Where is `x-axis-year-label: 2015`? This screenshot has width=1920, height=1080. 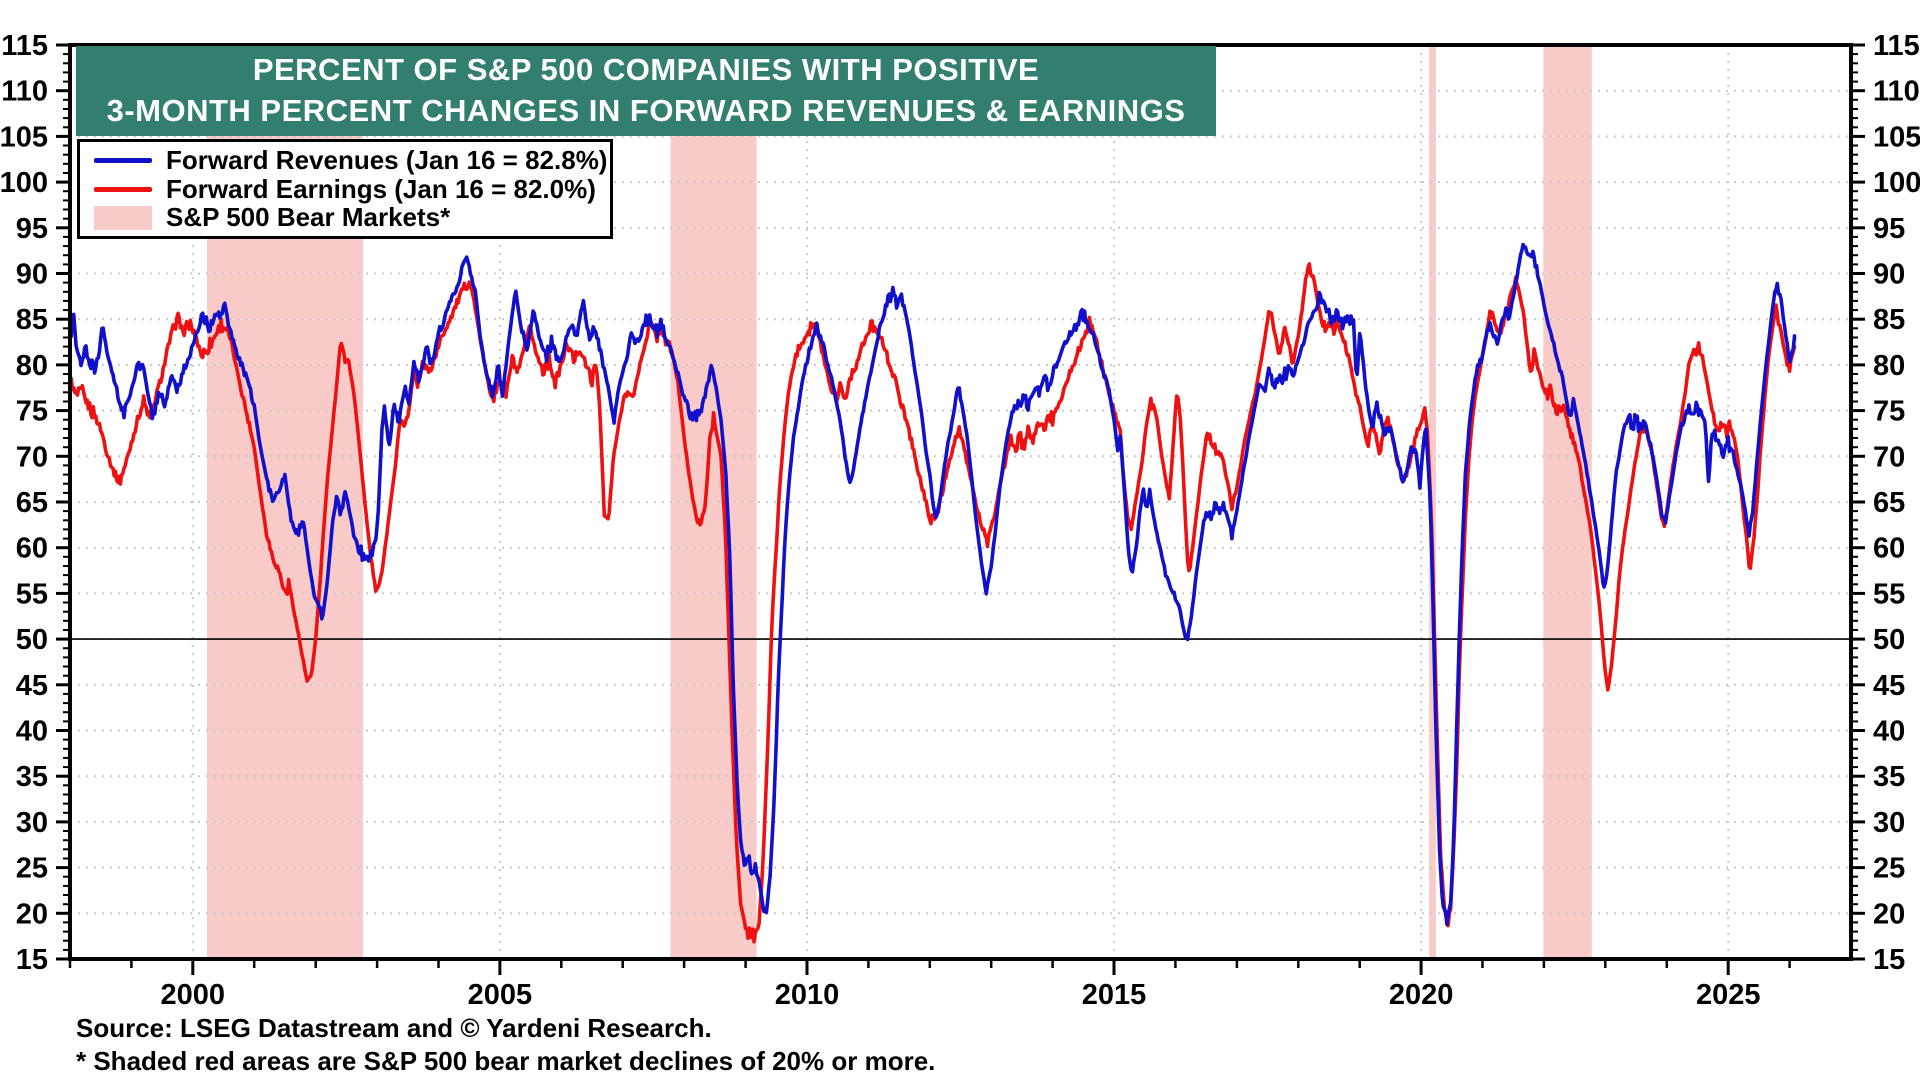
x-axis-year-label: 2015 is located at coordinates (1114, 995).